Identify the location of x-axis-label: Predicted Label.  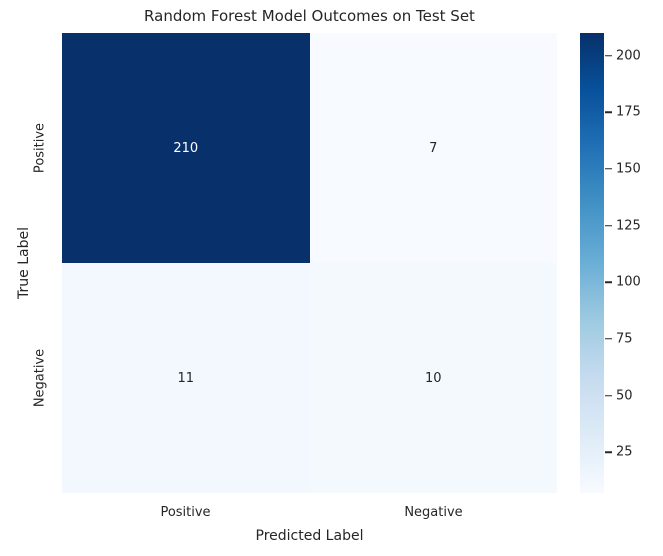
(309, 536).